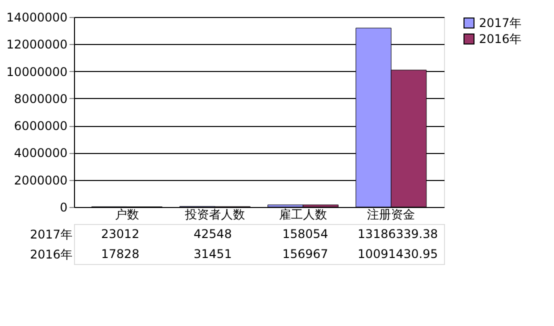  I want to click on text: 2016年, so click(51, 255).